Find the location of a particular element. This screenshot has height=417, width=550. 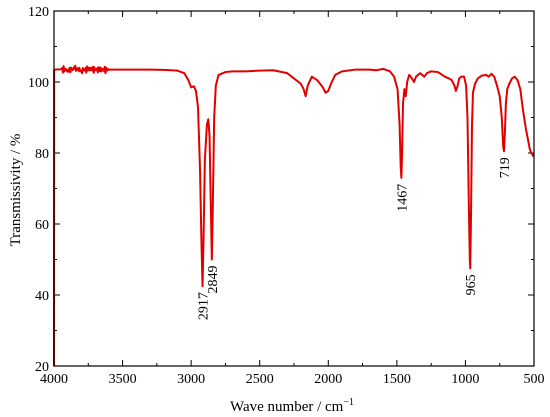

x-tick-label: 4000 is located at coordinates (54, 379).